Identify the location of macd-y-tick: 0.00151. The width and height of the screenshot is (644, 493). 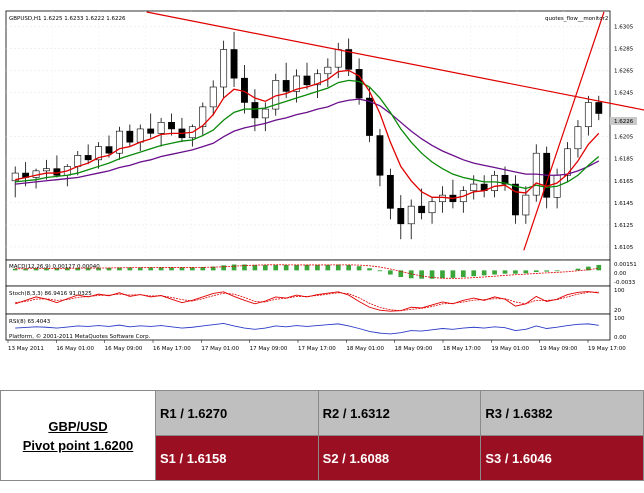
(625, 265).